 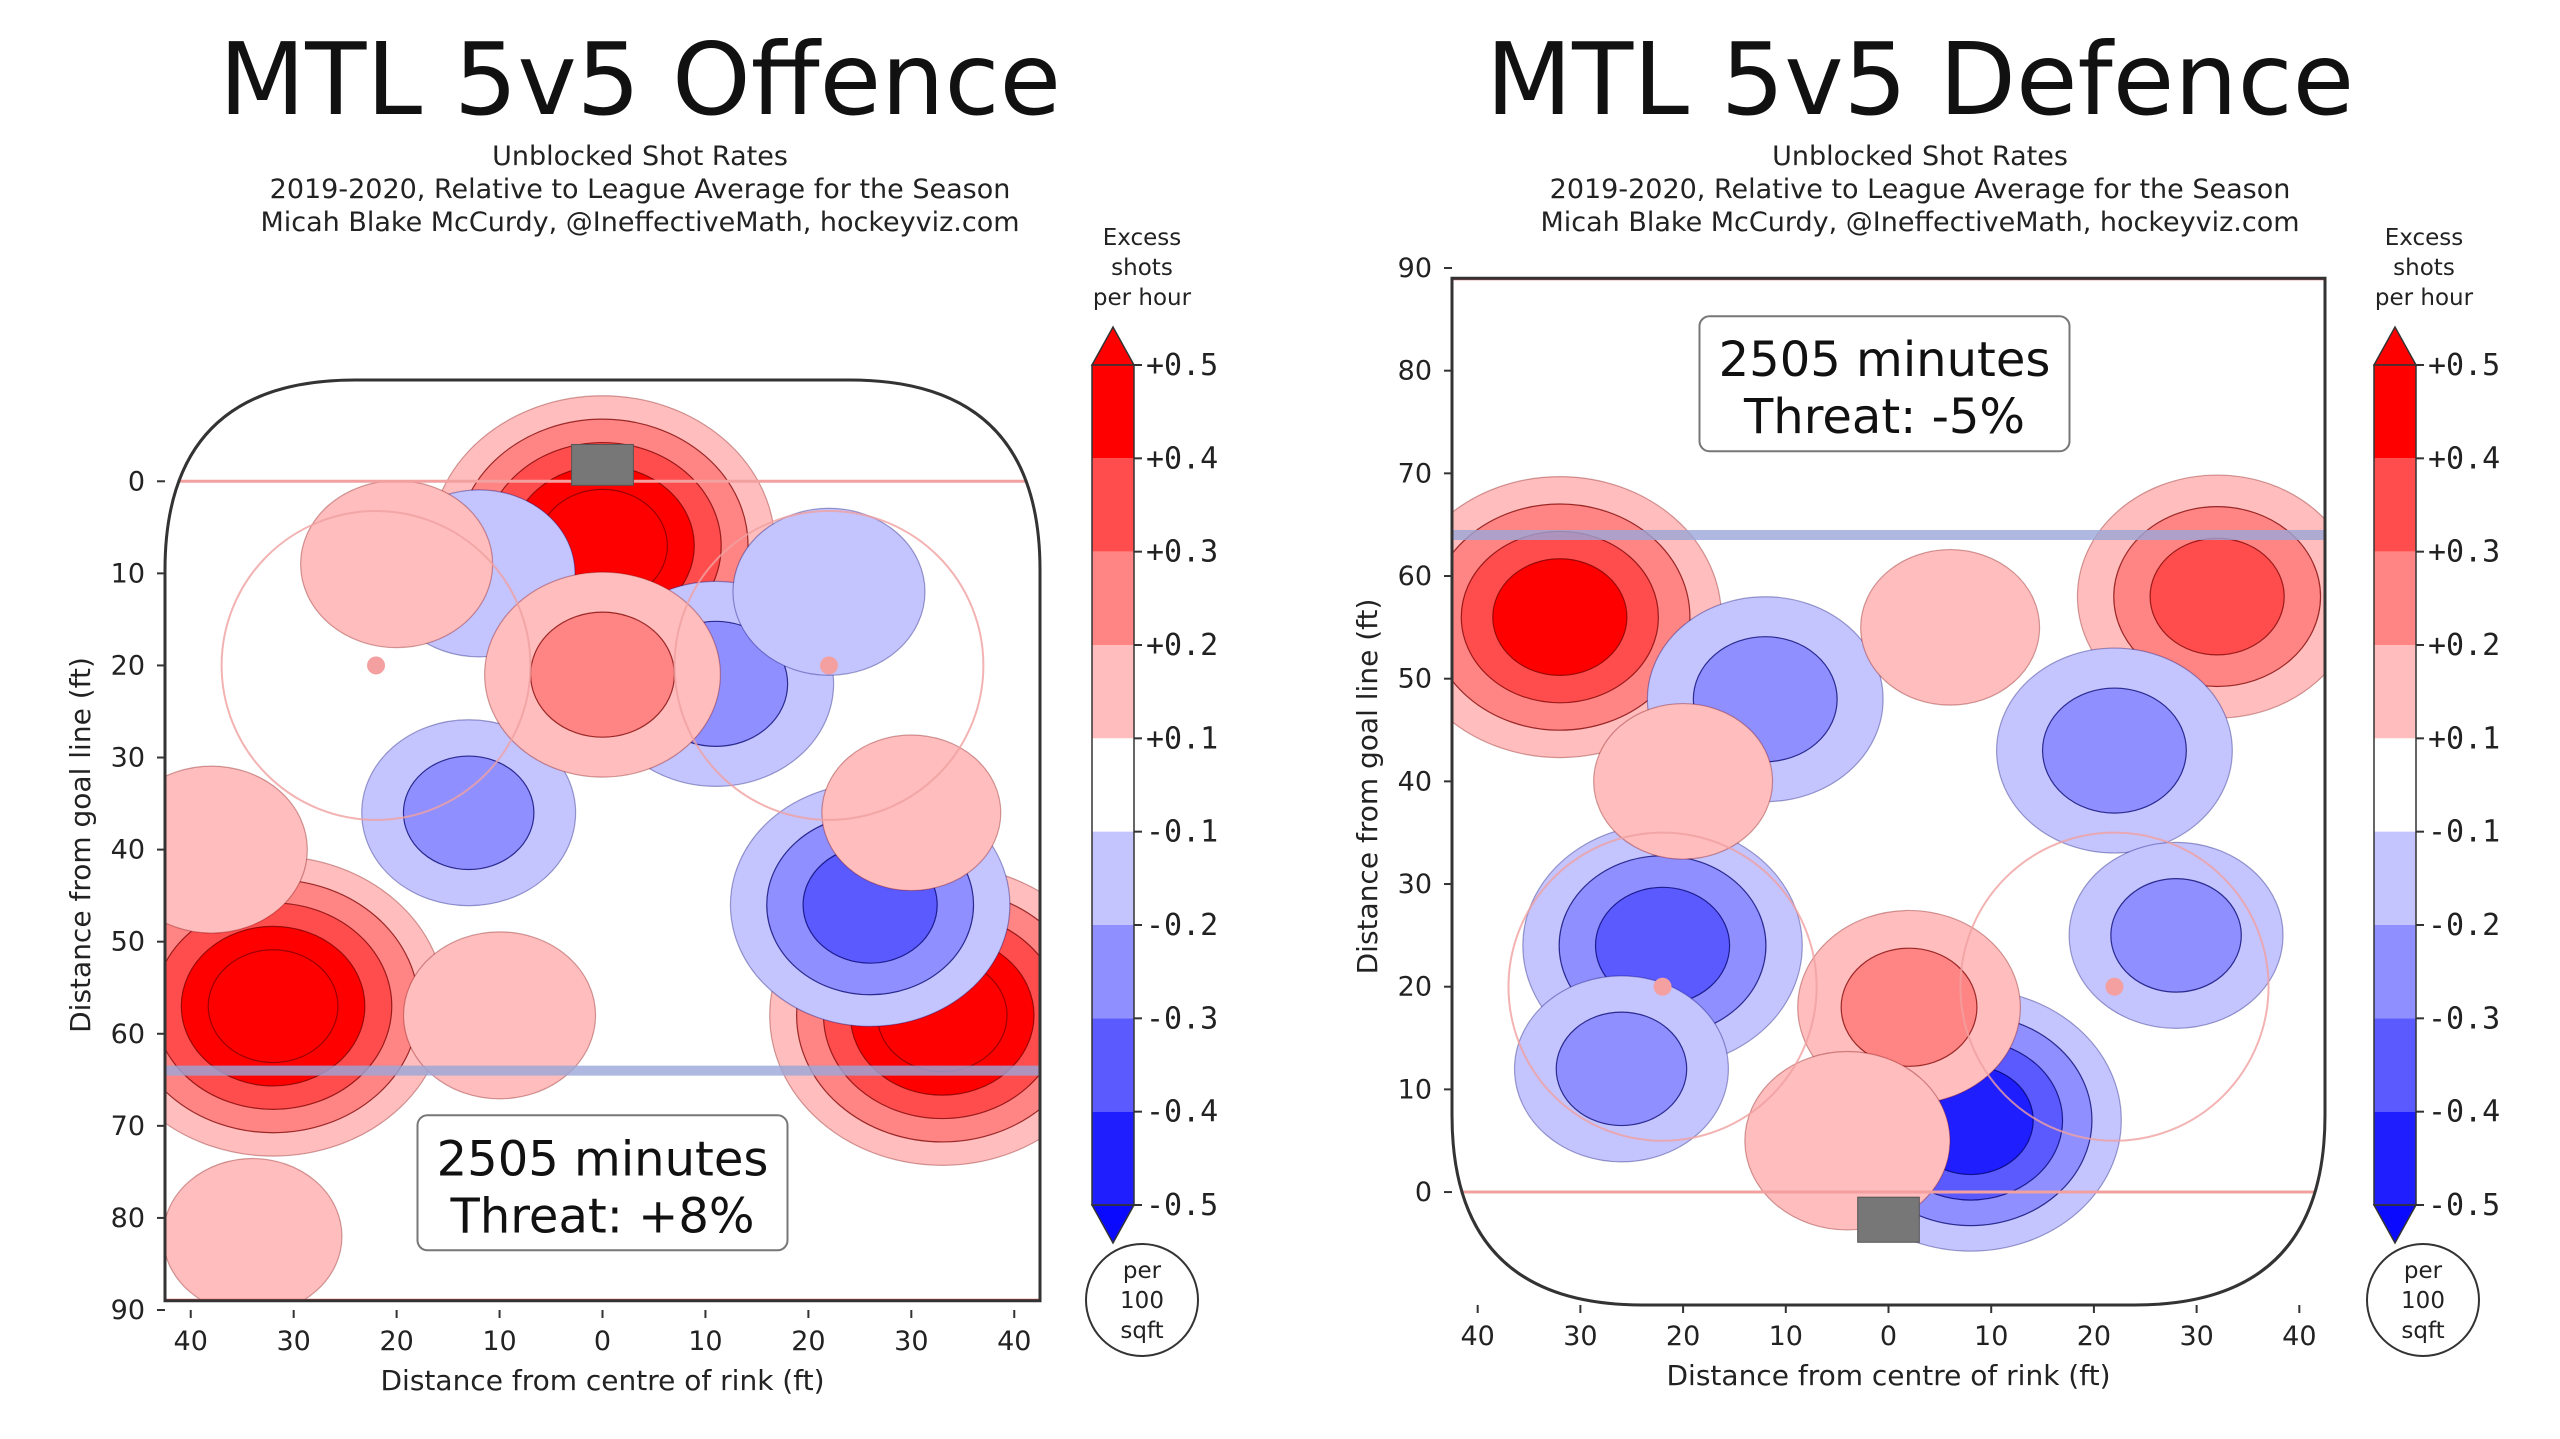 What do you see at coordinates (1182, 832) in the screenshot?
I see `colorbar-level-label: -0.1` at bounding box center [1182, 832].